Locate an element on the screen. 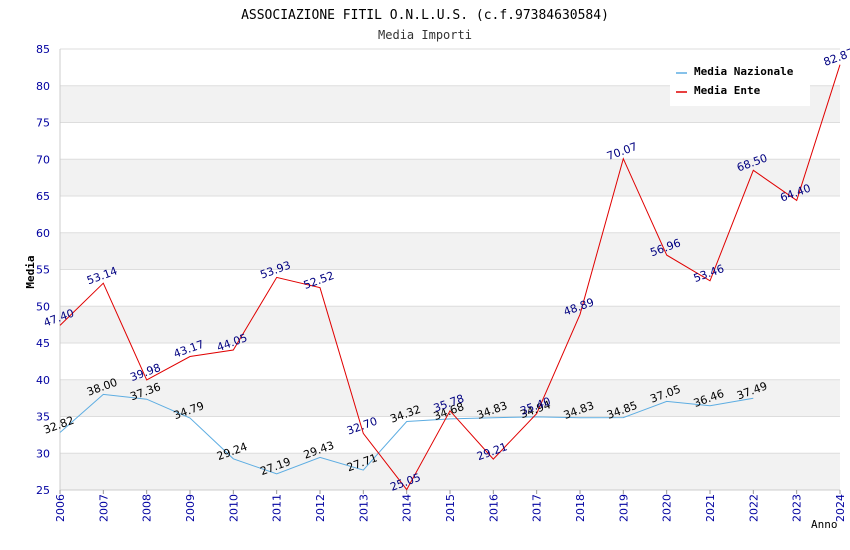  y-tick-label: 65 is located at coordinates (43, 196).